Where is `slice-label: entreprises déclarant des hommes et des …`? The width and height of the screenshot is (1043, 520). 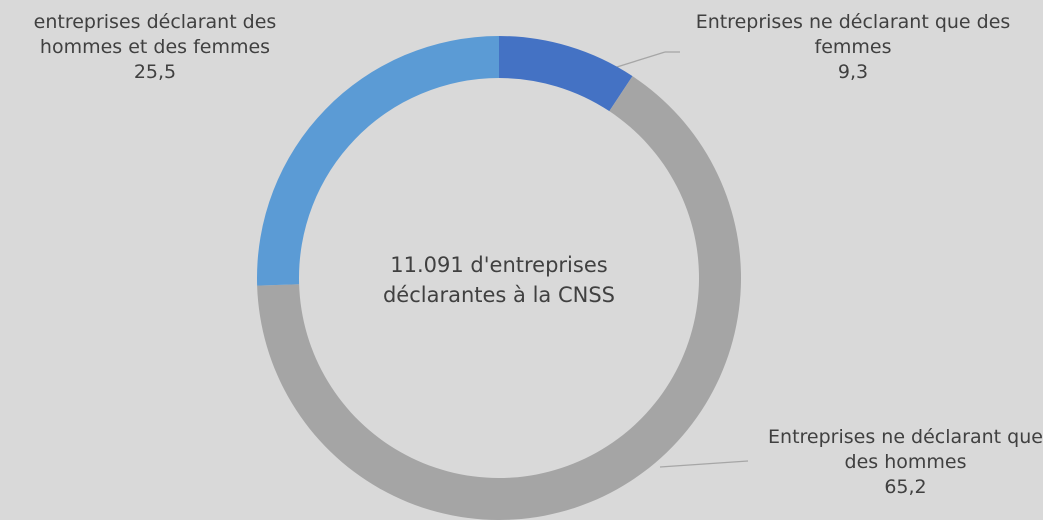
slice-label: entreprises déclarant des hommes et des … is located at coordinates (155, 47).